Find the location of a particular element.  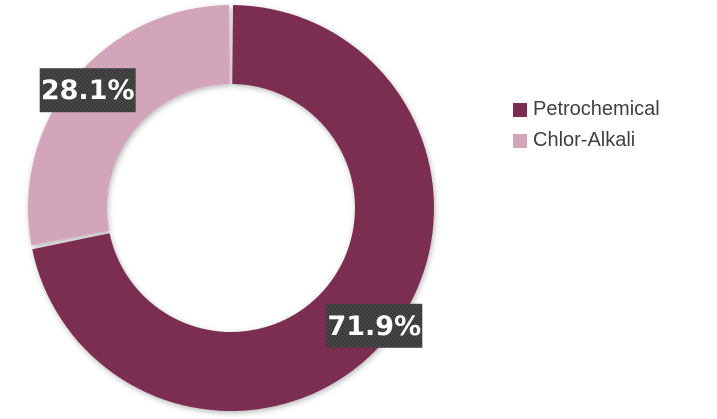

data-label-text: 28.1% is located at coordinates (88, 90).